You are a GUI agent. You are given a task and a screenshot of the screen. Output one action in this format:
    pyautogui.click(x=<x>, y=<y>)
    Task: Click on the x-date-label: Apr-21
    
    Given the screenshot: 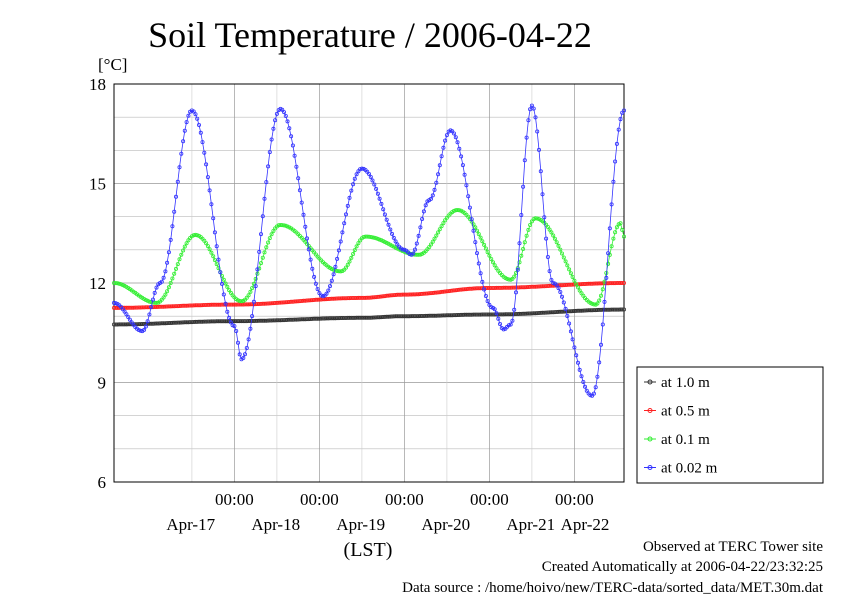 What is the action you would take?
    pyautogui.click(x=530, y=524)
    